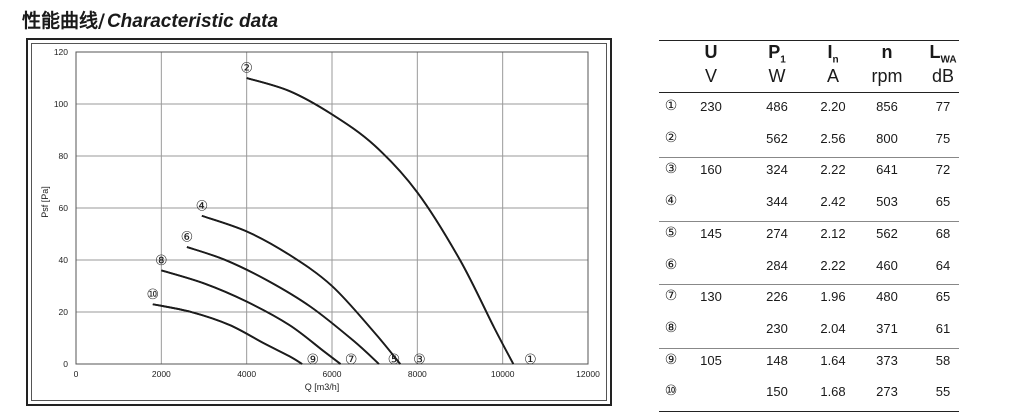 Image resolution: width=1029 pixels, height=417 pixels. I want to click on cell-2-P1: 562, so click(777, 138).